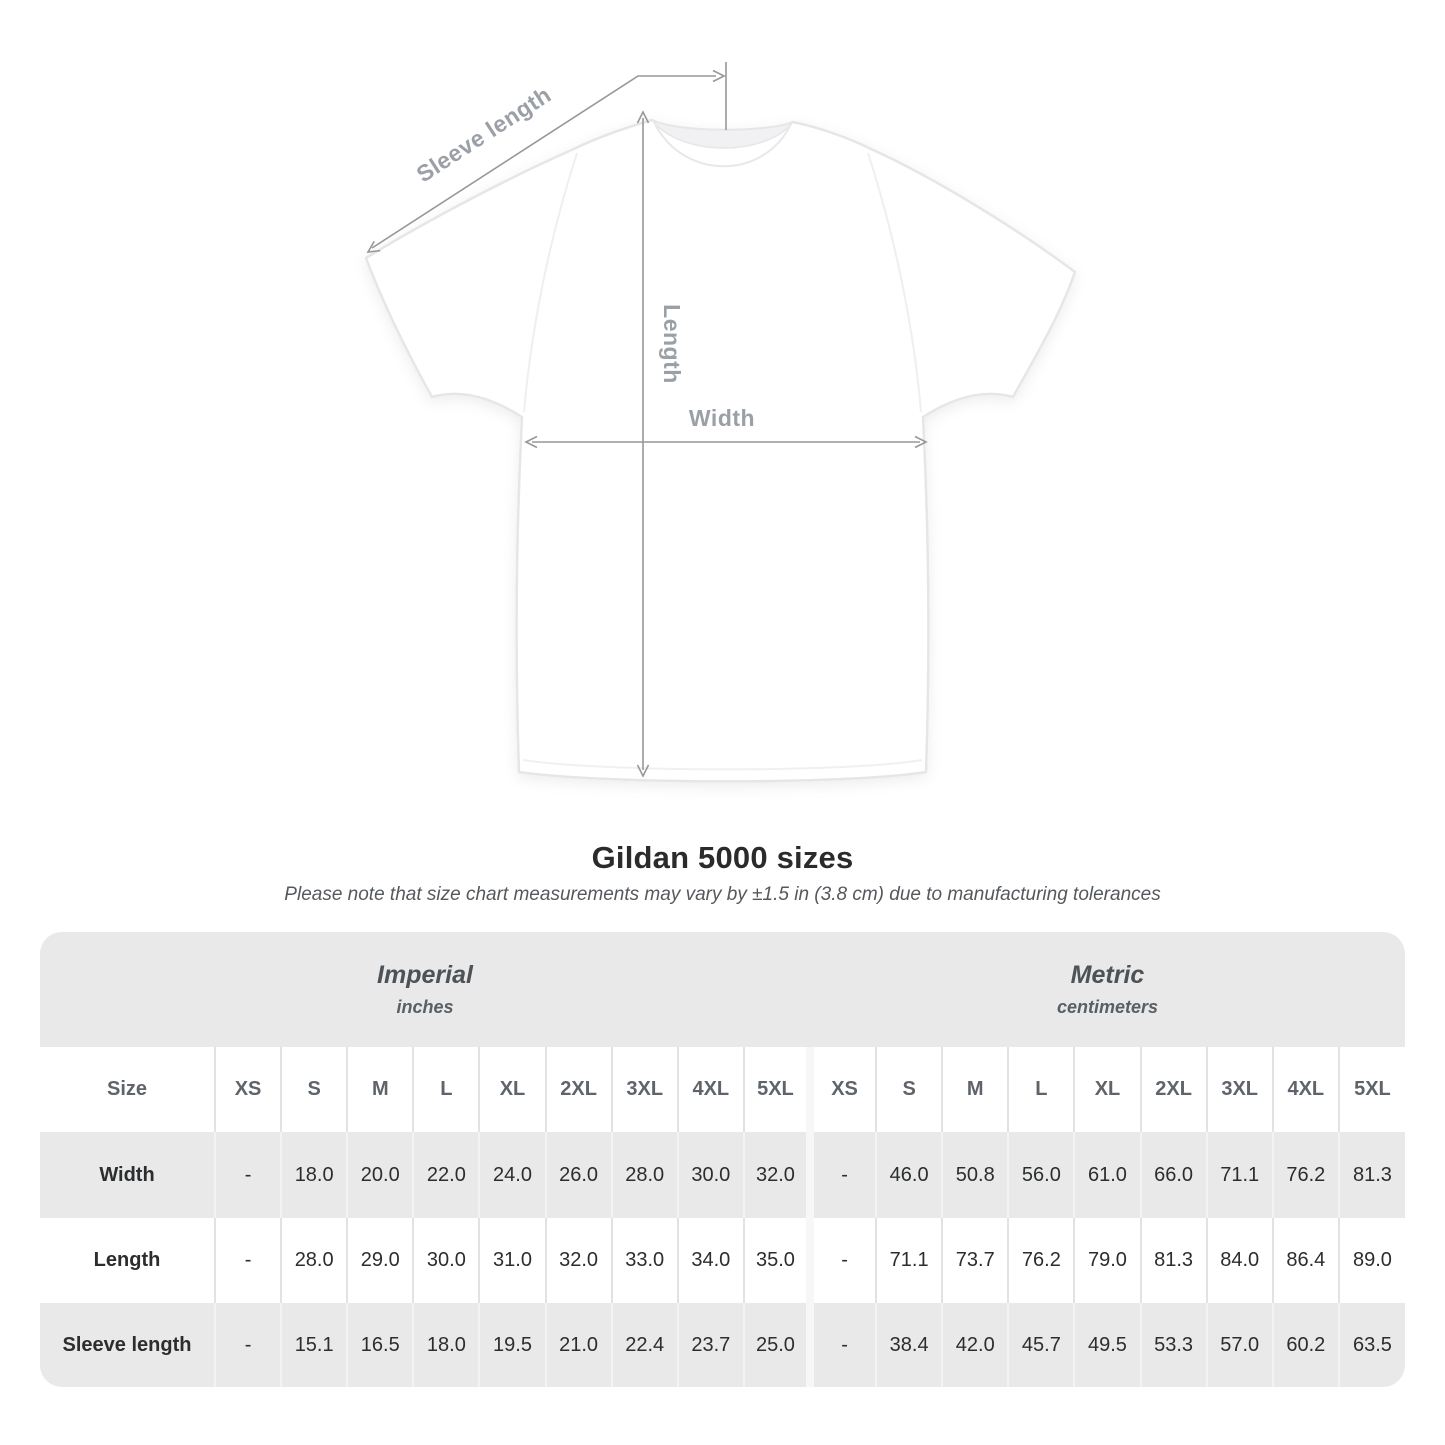  I want to click on value-cell: 46.0, so click(909, 1175).